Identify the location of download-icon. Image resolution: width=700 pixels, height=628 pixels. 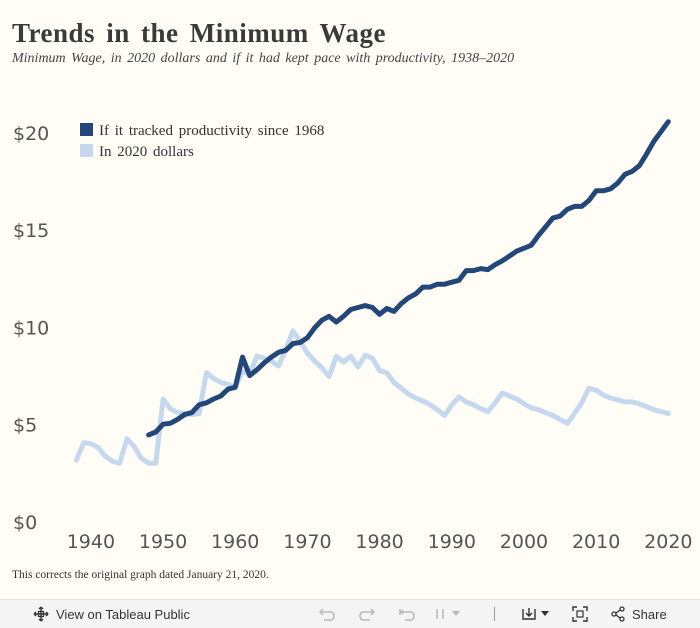
(529, 614).